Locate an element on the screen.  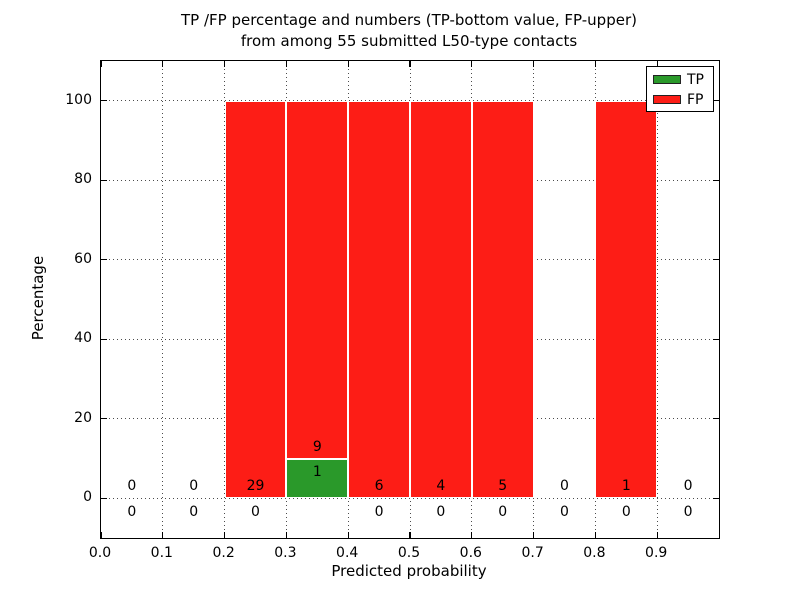
x-tick-label: 0.3 is located at coordinates (285, 553).